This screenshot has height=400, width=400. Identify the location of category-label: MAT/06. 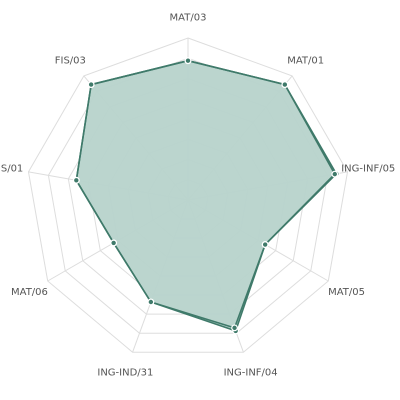
(29, 292).